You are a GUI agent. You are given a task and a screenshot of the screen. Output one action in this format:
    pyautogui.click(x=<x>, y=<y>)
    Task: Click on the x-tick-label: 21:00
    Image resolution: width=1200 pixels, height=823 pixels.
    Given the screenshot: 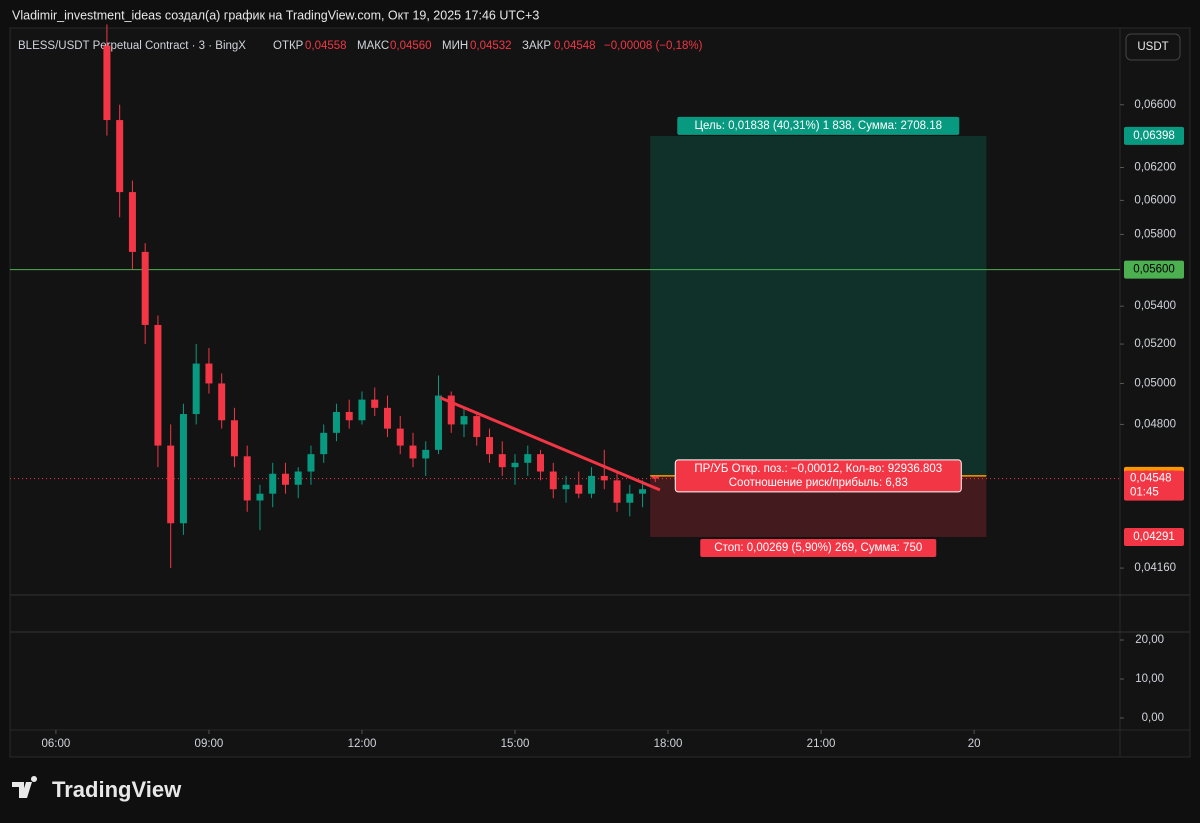 What is the action you would take?
    pyautogui.click(x=821, y=744)
    